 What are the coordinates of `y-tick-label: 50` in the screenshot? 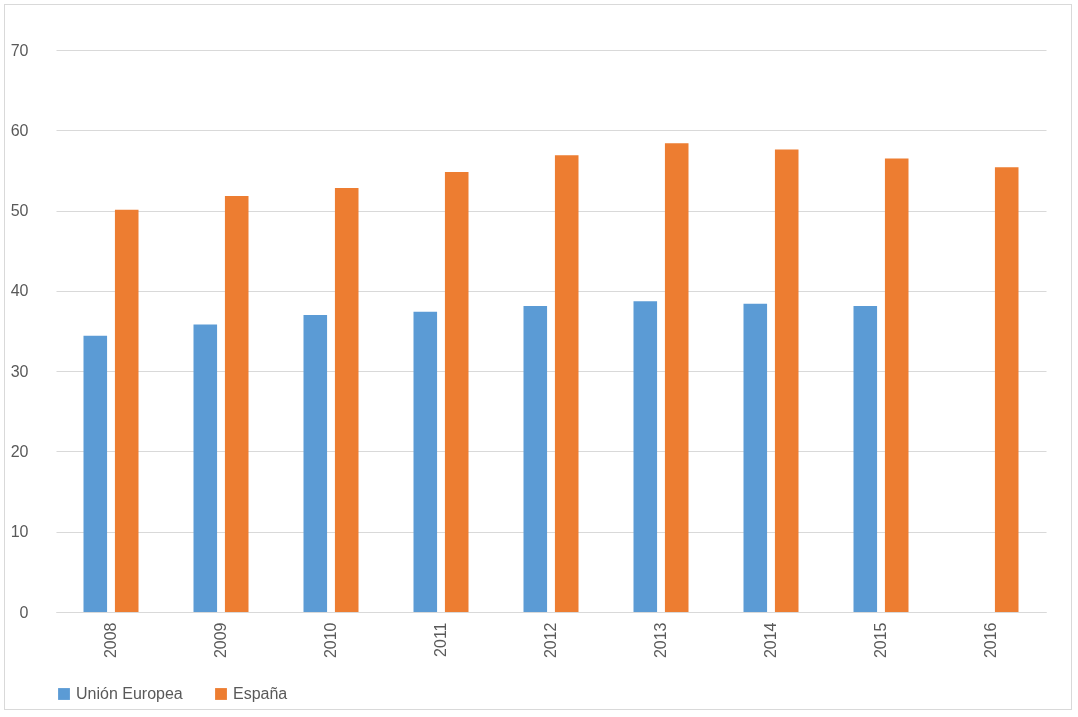 It's located at (19, 211).